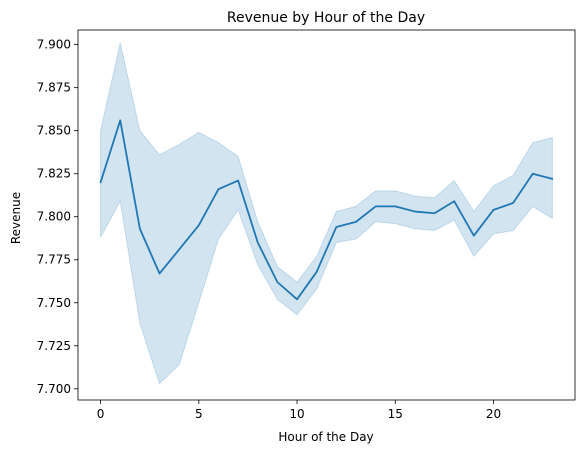  What do you see at coordinates (54, 131) in the screenshot?
I see `y-tick-label-7.850: 7.850` at bounding box center [54, 131].